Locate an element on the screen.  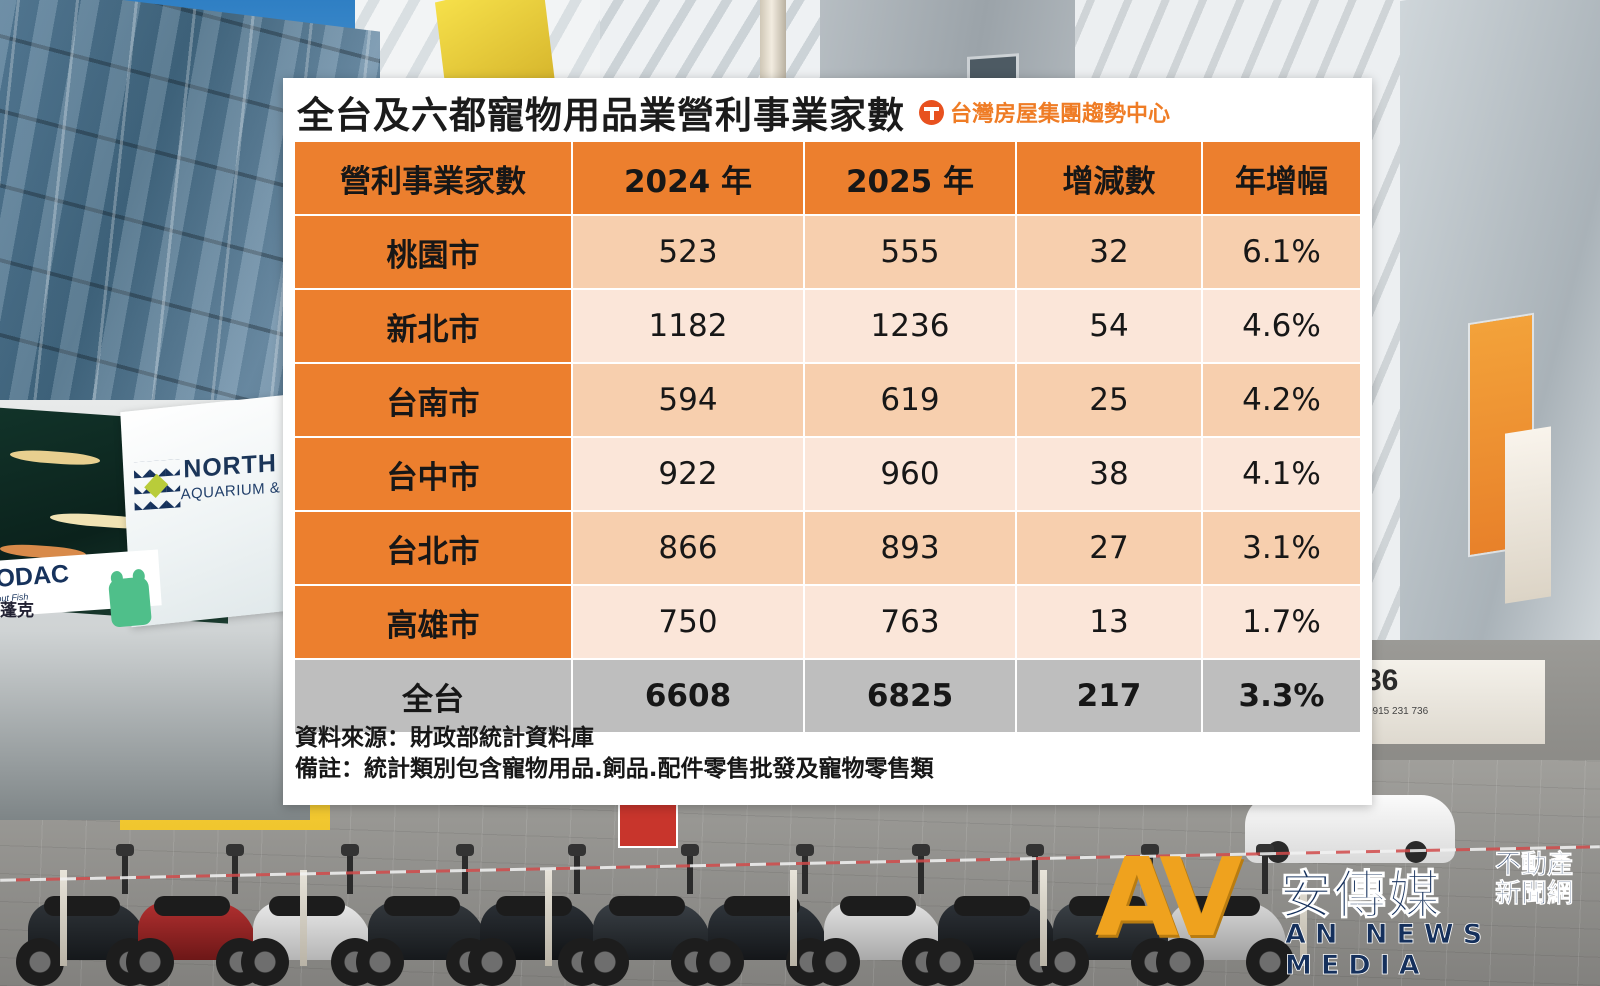
cell-2024: 523 is located at coordinates (688, 252).